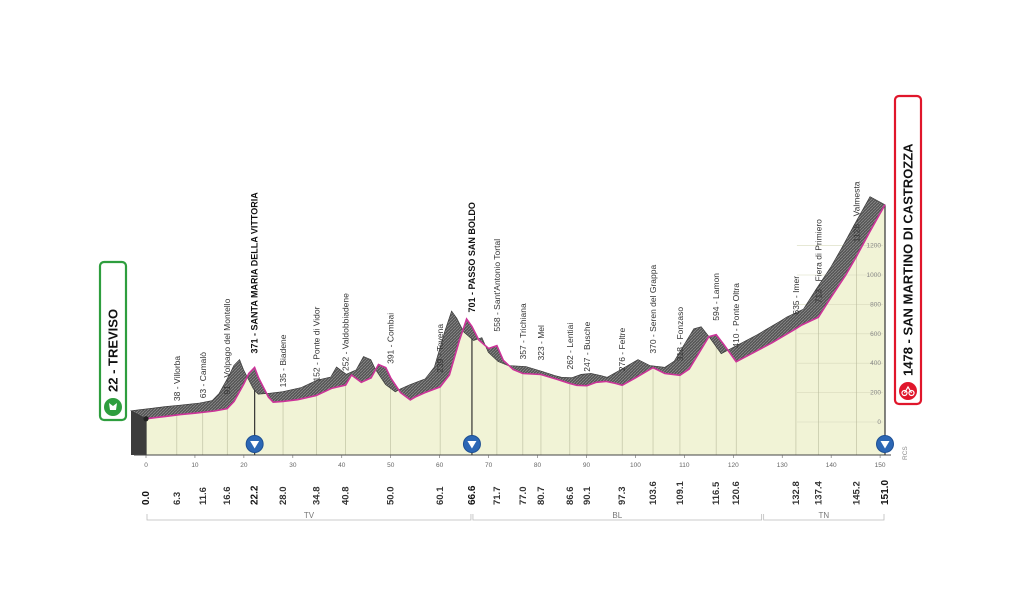 The height and width of the screenshot is (600, 1024). I want to click on waypoint-name-label: 410 - Ponte Oltra, so click(736, 315).